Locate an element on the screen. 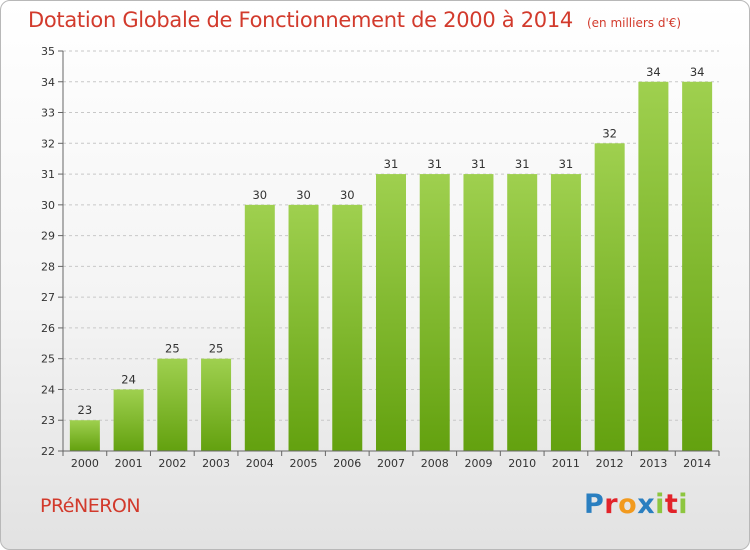  bar-2003 is located at coordinates (216, 404).